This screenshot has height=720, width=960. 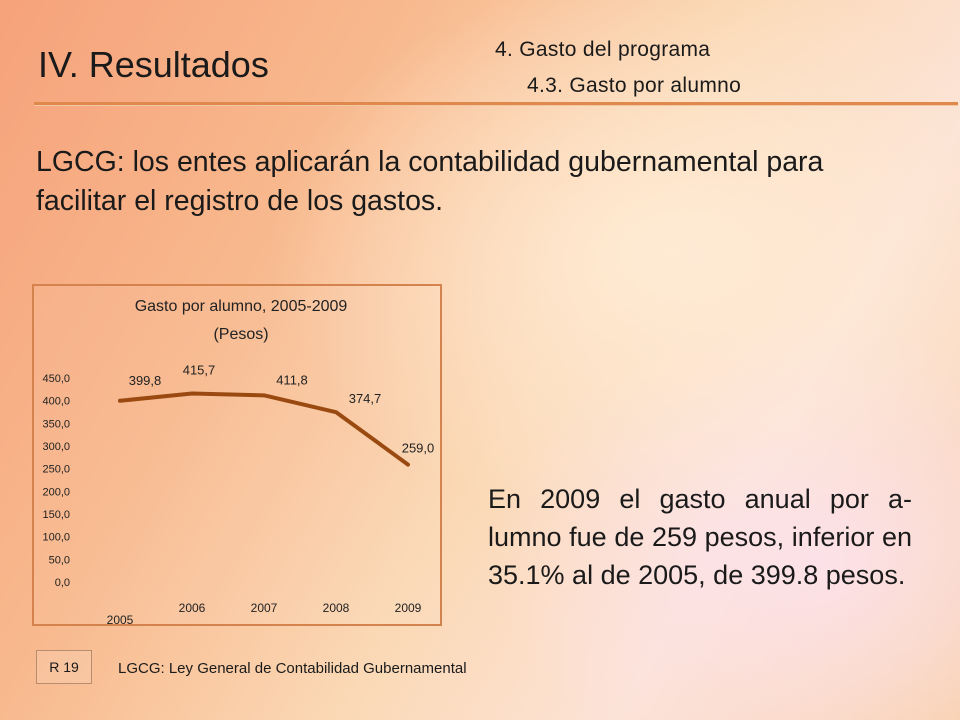 I want to click on y-tick-label: 250,0, so click(x=56, y=470).